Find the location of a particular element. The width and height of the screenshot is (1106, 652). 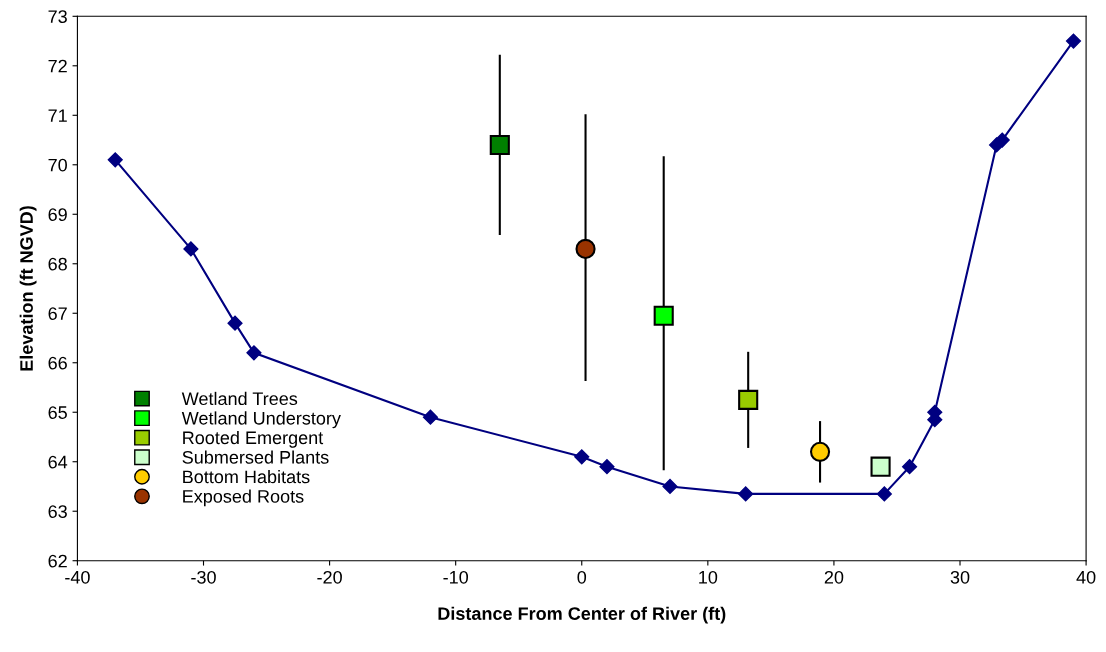

x-tick-label: 20 is located at coordinates (834, 577).